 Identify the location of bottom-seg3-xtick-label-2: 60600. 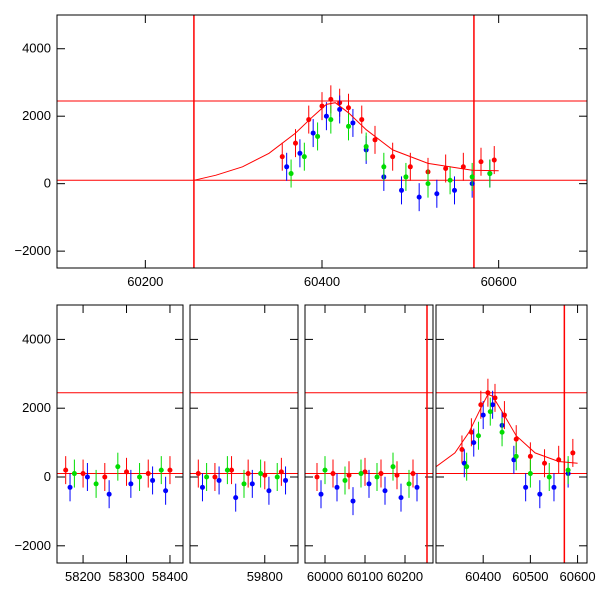
(577, 576).